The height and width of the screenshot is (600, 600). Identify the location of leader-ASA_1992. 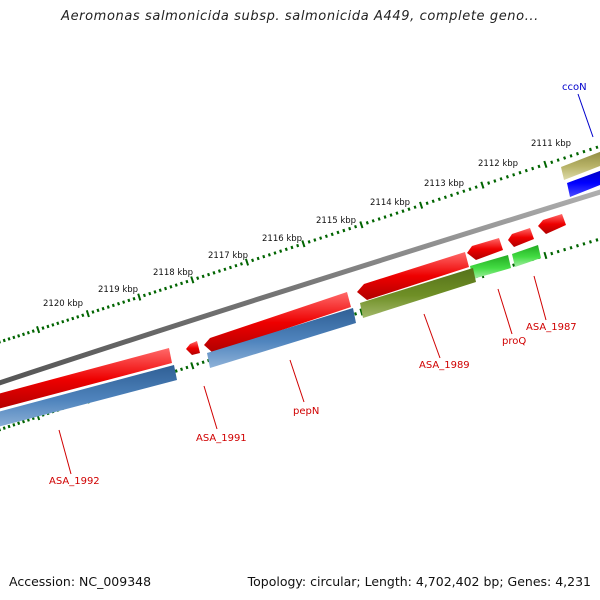
(65, 452).